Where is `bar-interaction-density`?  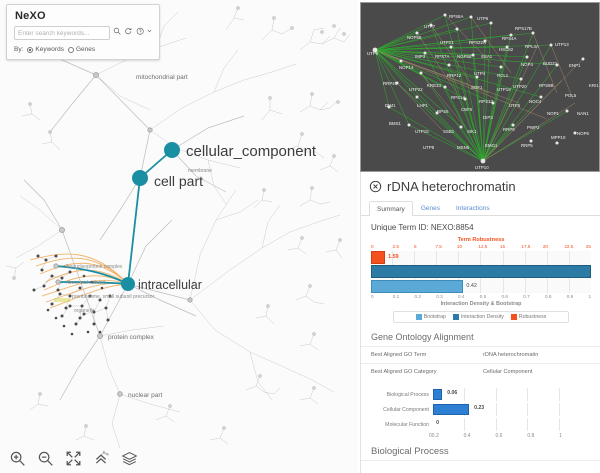 bar-interaction-density is located at coordinates (481, 271).